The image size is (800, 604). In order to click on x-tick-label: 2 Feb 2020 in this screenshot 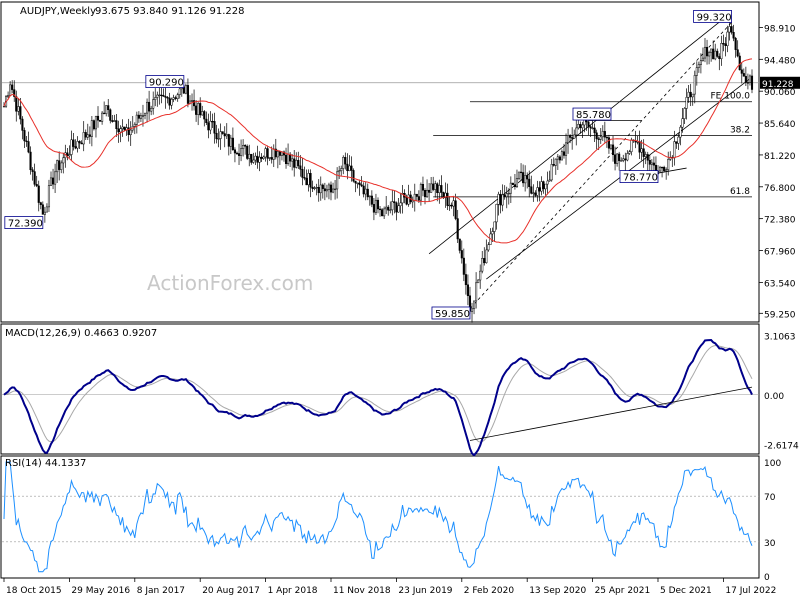, I will do `click(489, 591)`.